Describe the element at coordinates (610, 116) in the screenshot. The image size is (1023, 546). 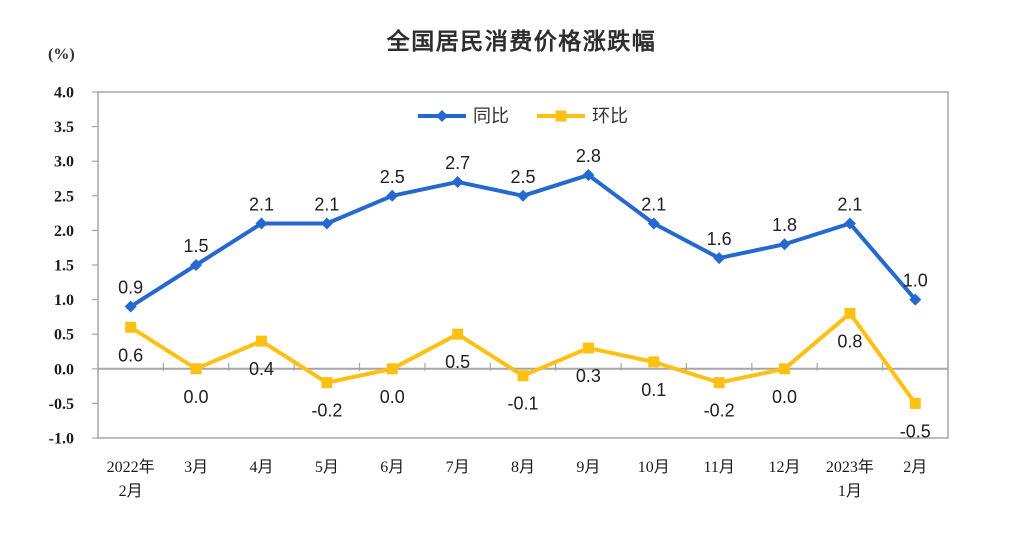
I see `legend-label: 环比` at that location.